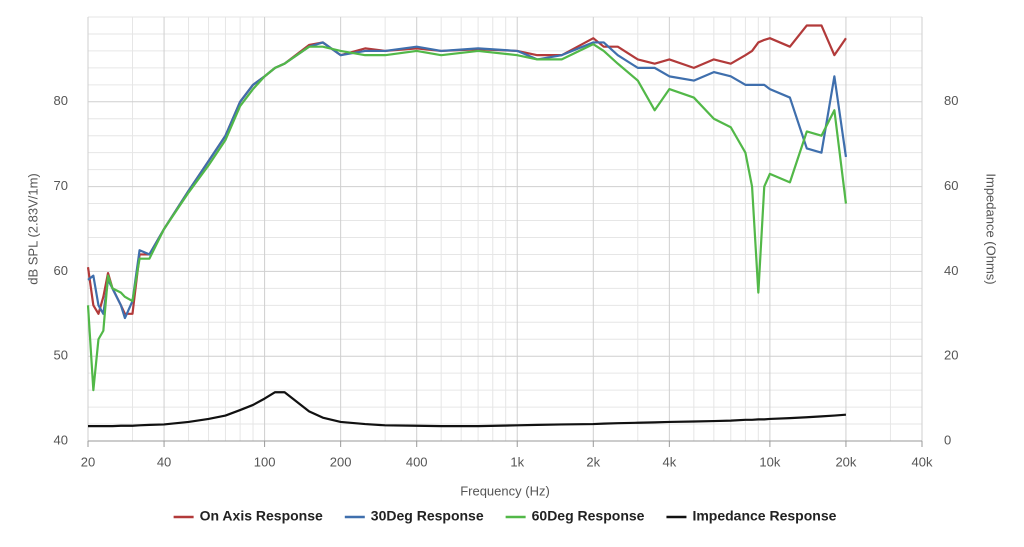  What do you see at coordinates (951, 355) in the screenshot?
I see `y2-tick-label: 20` at bounding box center [951, 355].